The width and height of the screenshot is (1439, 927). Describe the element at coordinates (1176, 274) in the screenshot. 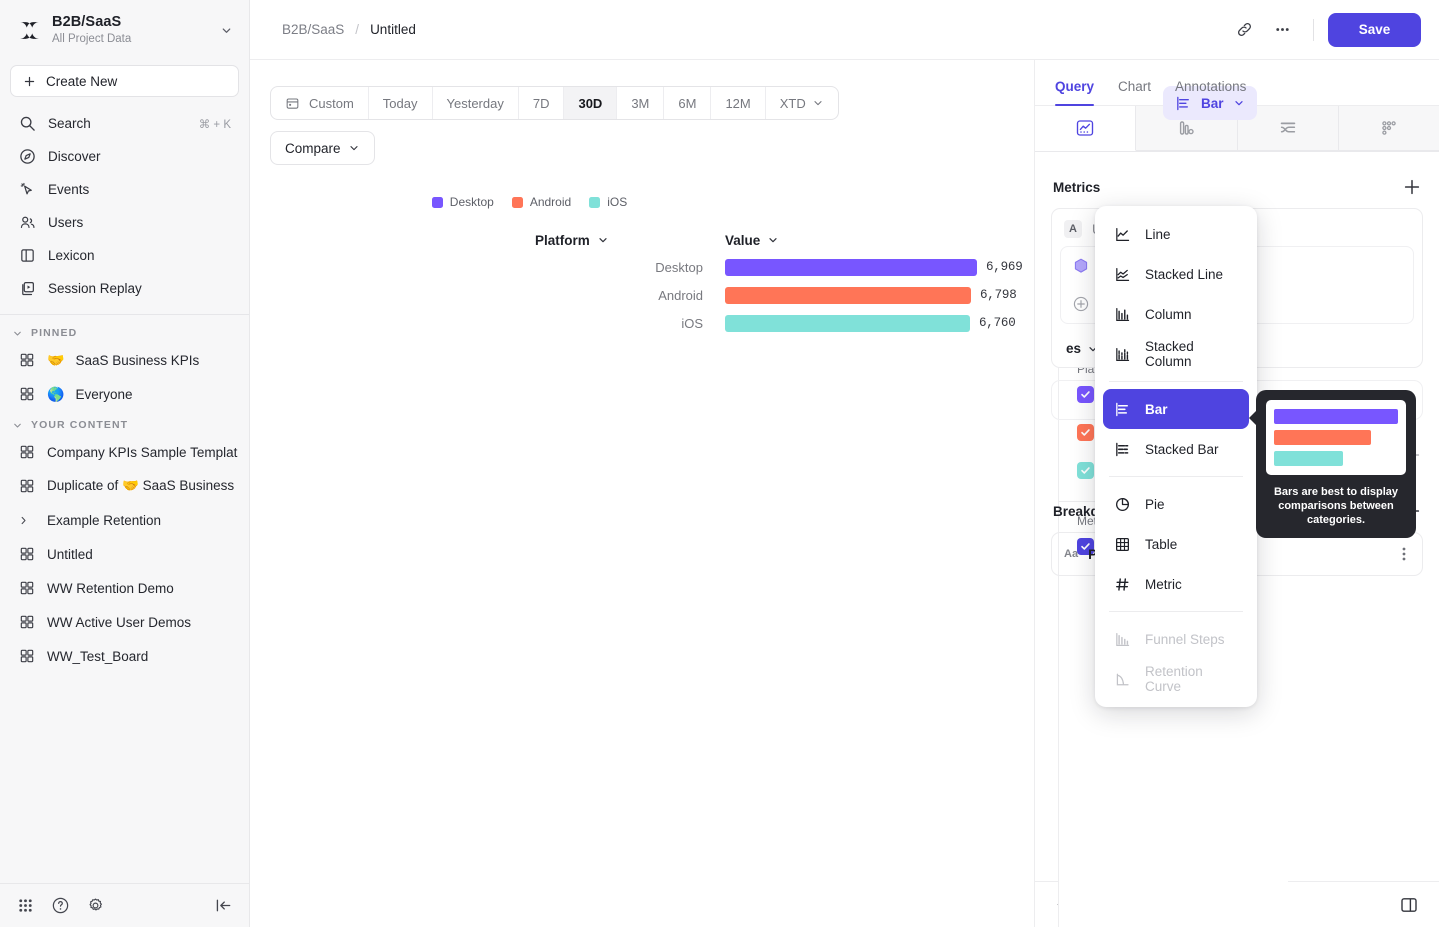

I see `menu-item-stacked-line: Stacked Line` at that location.